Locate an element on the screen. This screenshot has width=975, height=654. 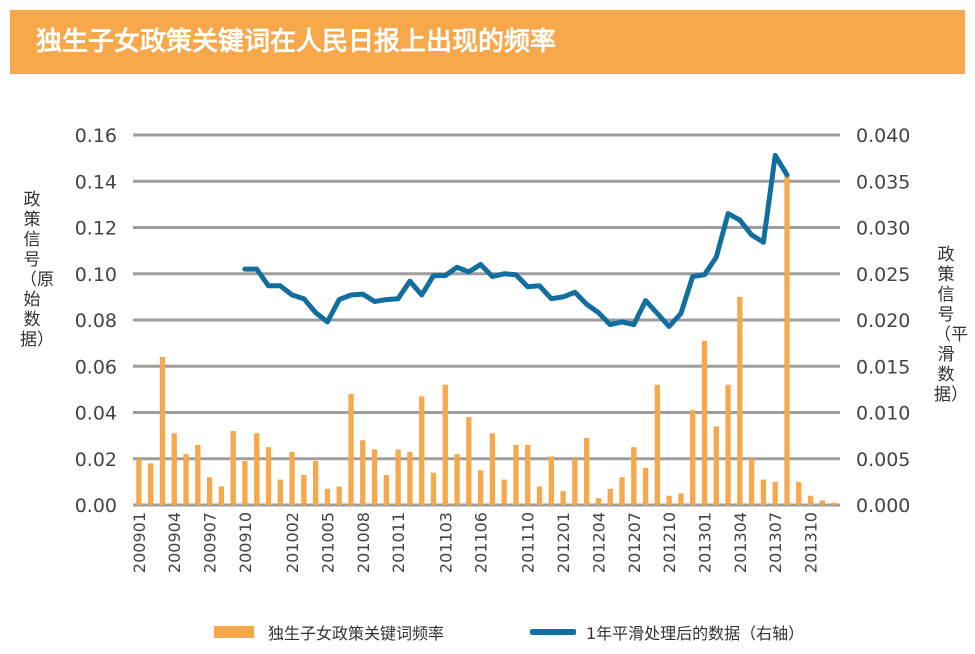
x-tick-label: 201011 is located at coordinates (398, 542).